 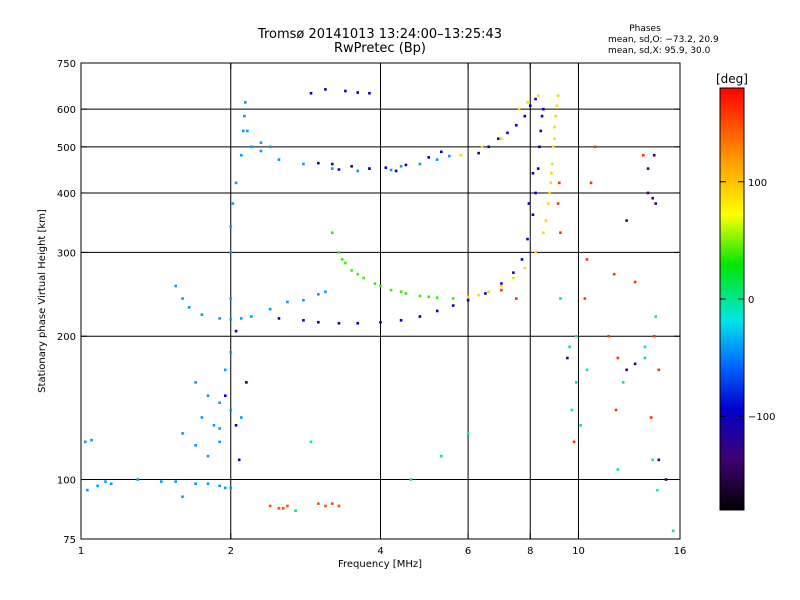 I want to click on colorbar-tick-label: 0, so click(x=751, y=300).